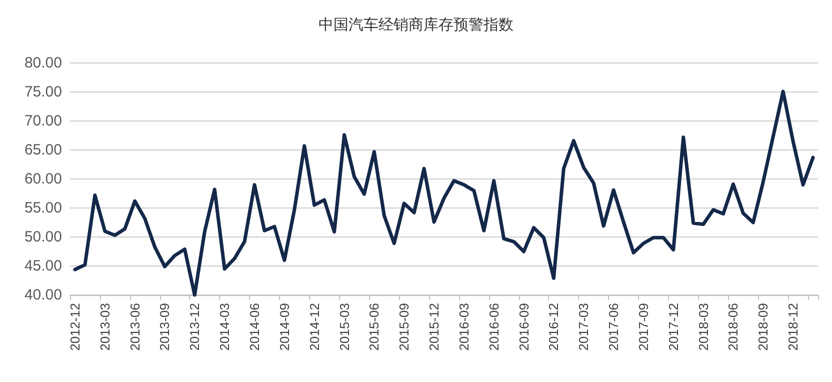 The height and width of the screenshot is (382, 832). What do you see at coordinates (673, 327) in the screenshot?
I see `x-tick-label: 2017-12` at bounding box center [673, 327].